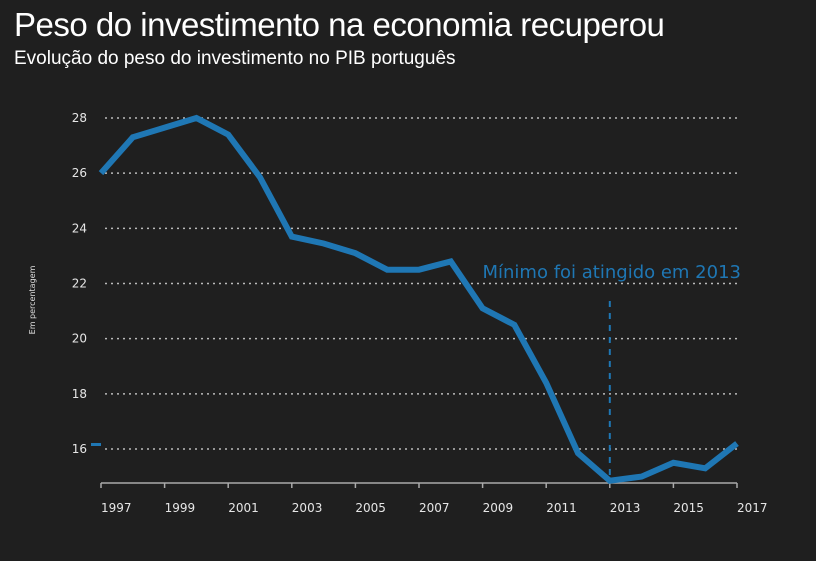 This screenshot has height=561, width=816. What do you see at coordinates (32, 299) in the screenshot?
I see `y-axis-label: Em percentagem` at bounding box center [32, 299].